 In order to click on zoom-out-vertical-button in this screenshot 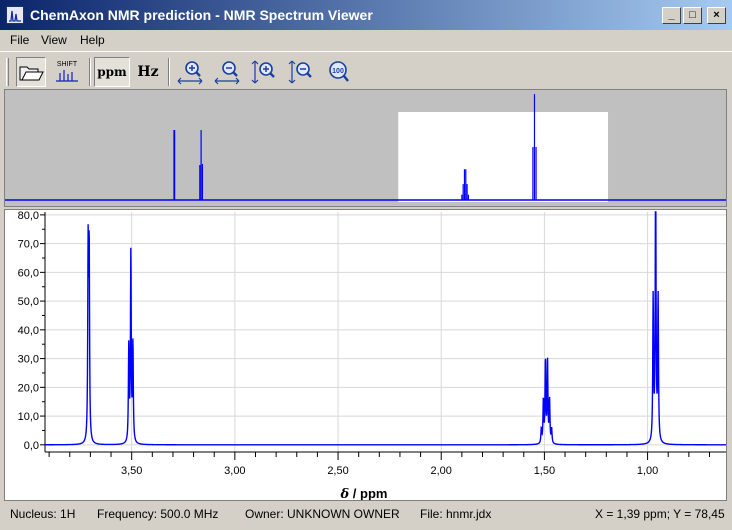, I will do `click(301, 72)`.